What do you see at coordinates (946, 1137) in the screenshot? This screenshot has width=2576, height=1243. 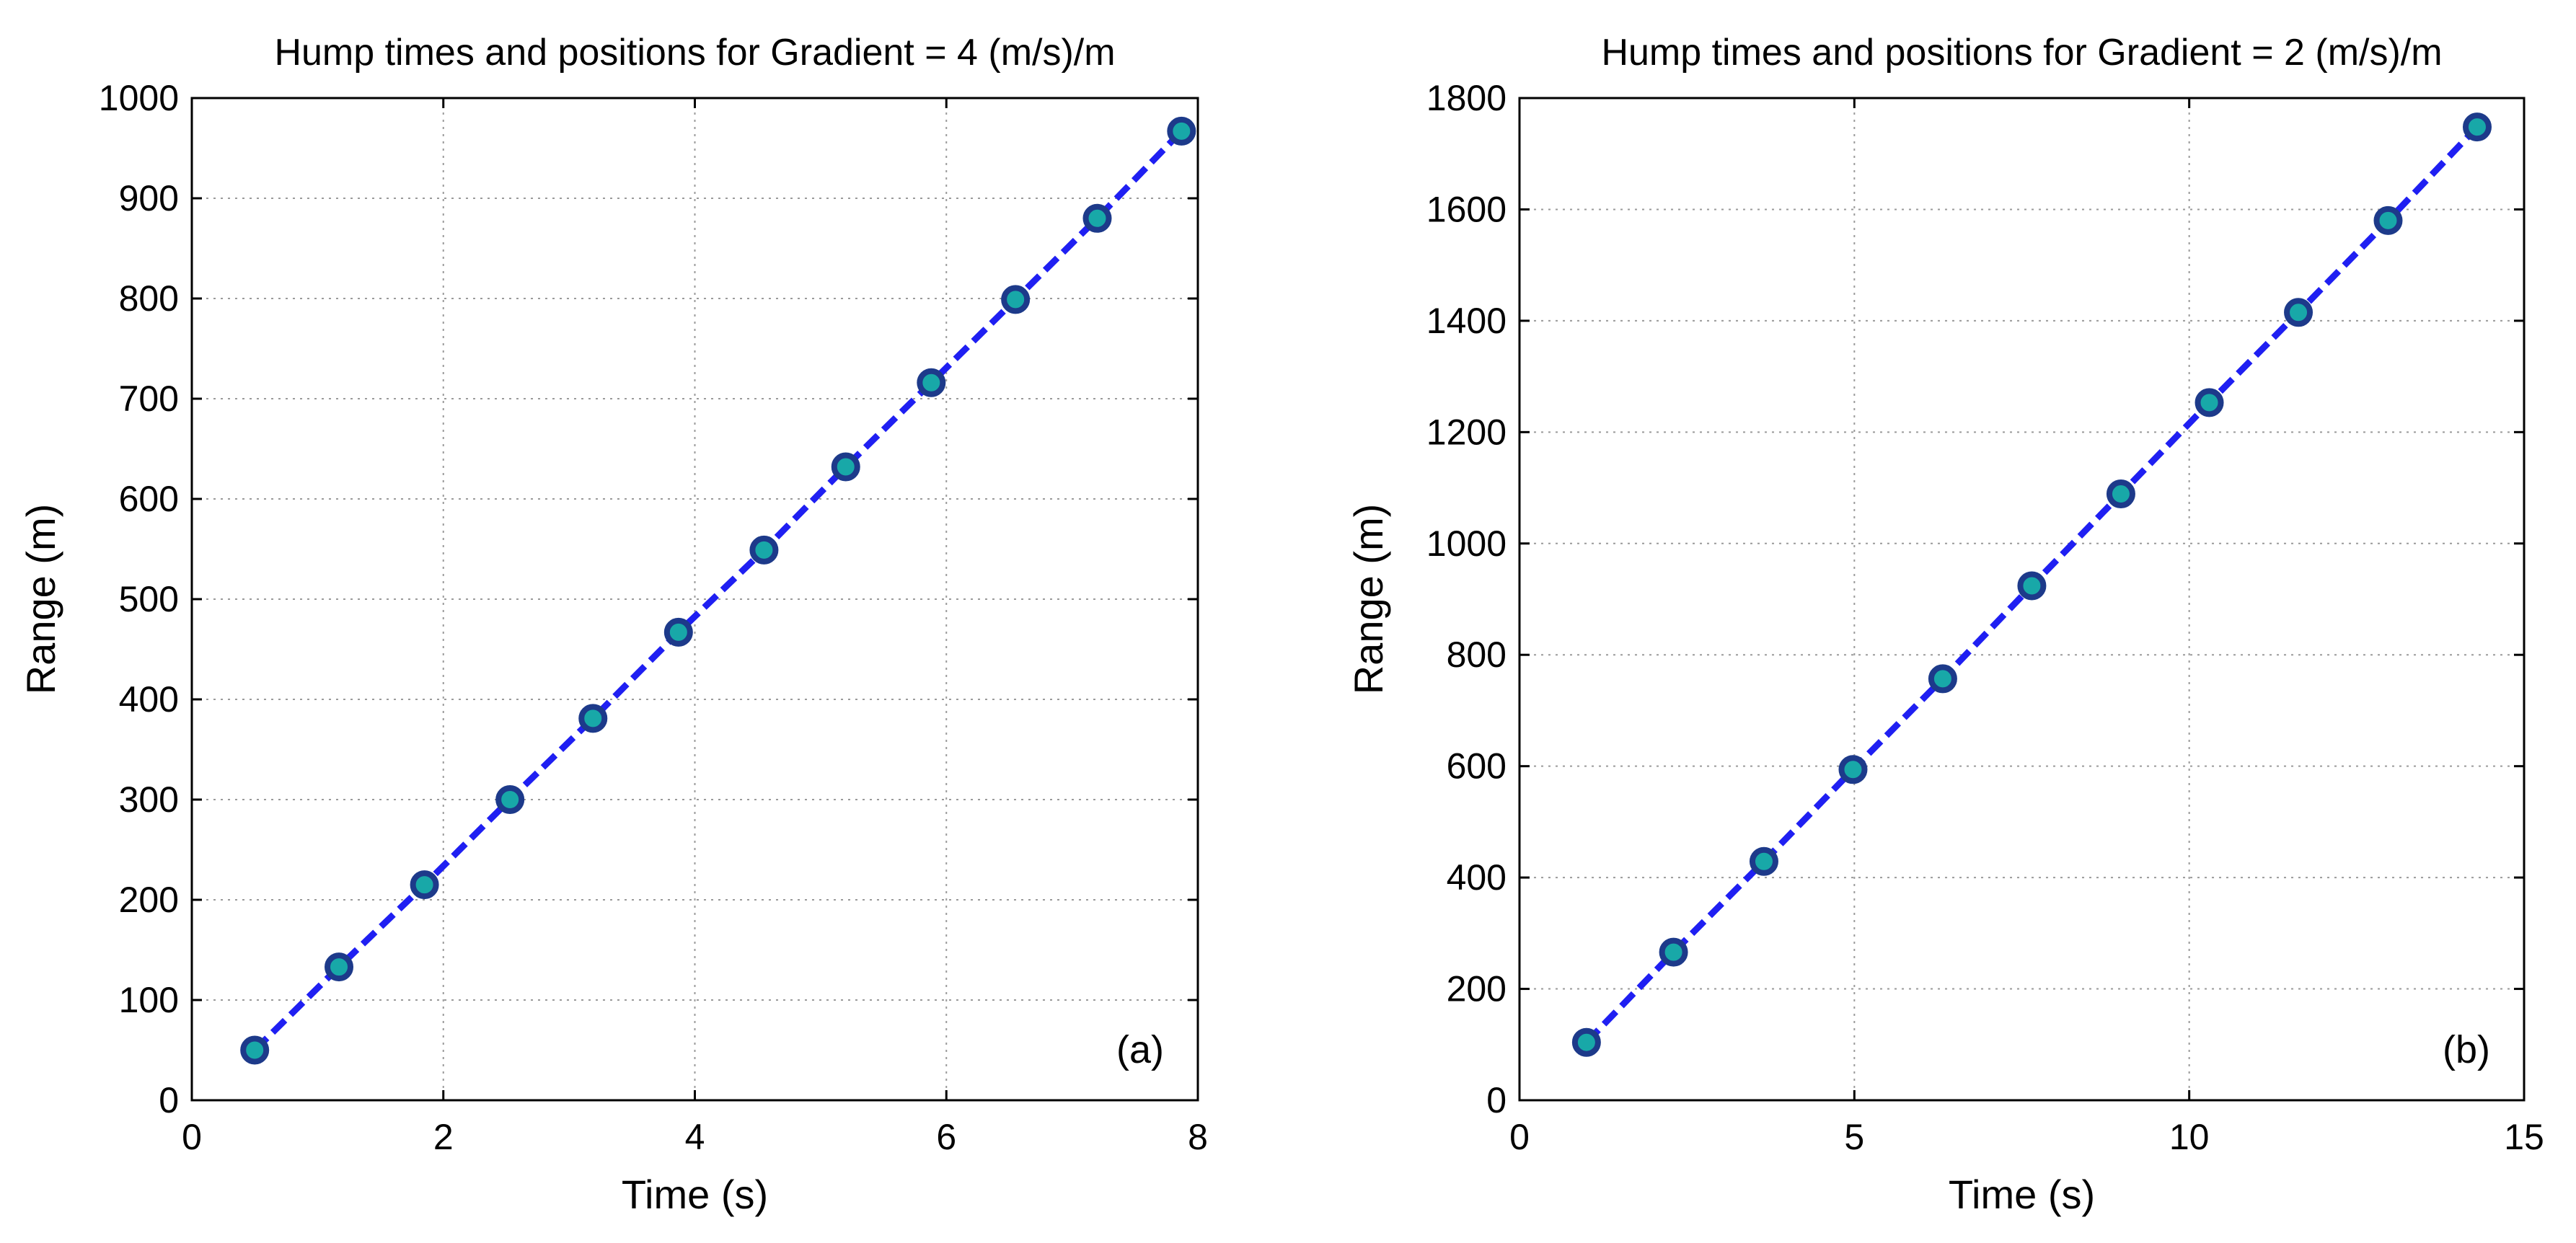 I see `x-tick-label: 6` at bounding box center [946, 1137].